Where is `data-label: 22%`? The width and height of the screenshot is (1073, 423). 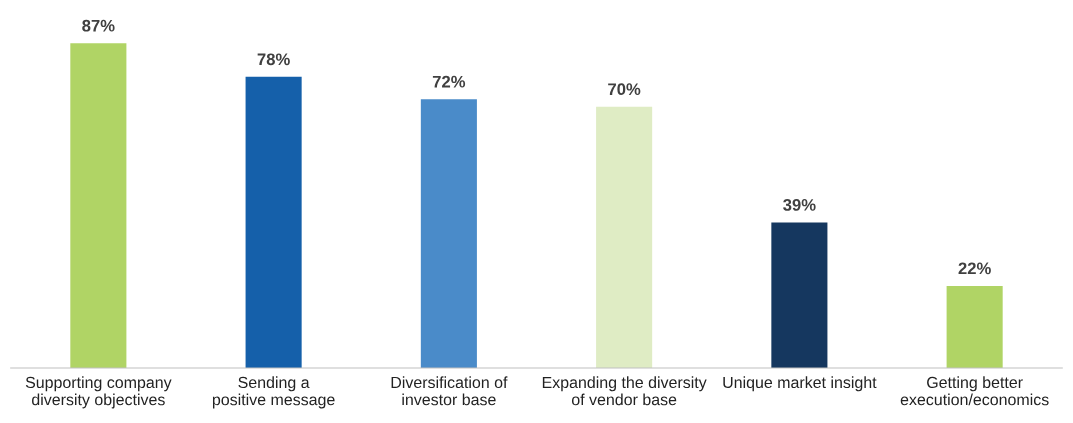 data-label: 22% is located at coordinates (974, 268).